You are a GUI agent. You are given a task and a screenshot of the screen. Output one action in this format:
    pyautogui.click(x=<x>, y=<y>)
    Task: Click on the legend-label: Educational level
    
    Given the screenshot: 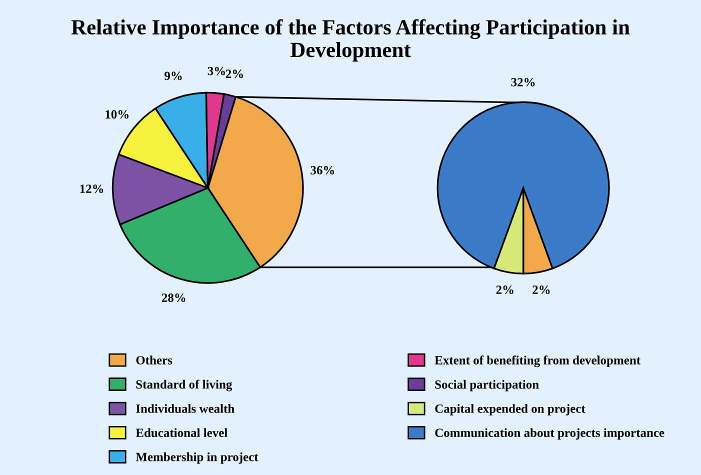 What is the action you would take?
    pyautogui.click(x=182, y=433)
    